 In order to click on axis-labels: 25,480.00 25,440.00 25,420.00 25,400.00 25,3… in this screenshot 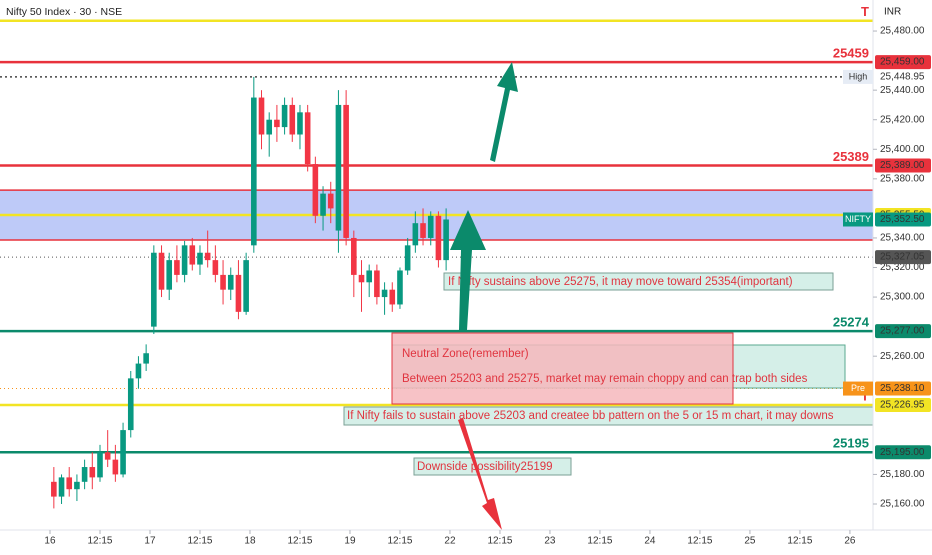, I will do `click(902, 268)`.